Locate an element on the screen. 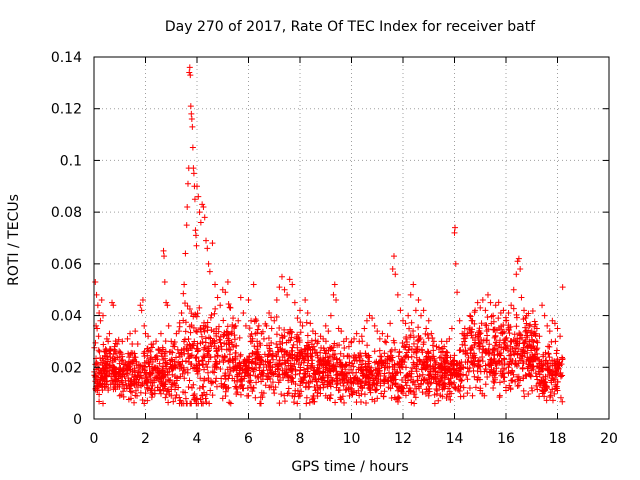  x-tick-label: 2 is located at coordinates (145, 439).